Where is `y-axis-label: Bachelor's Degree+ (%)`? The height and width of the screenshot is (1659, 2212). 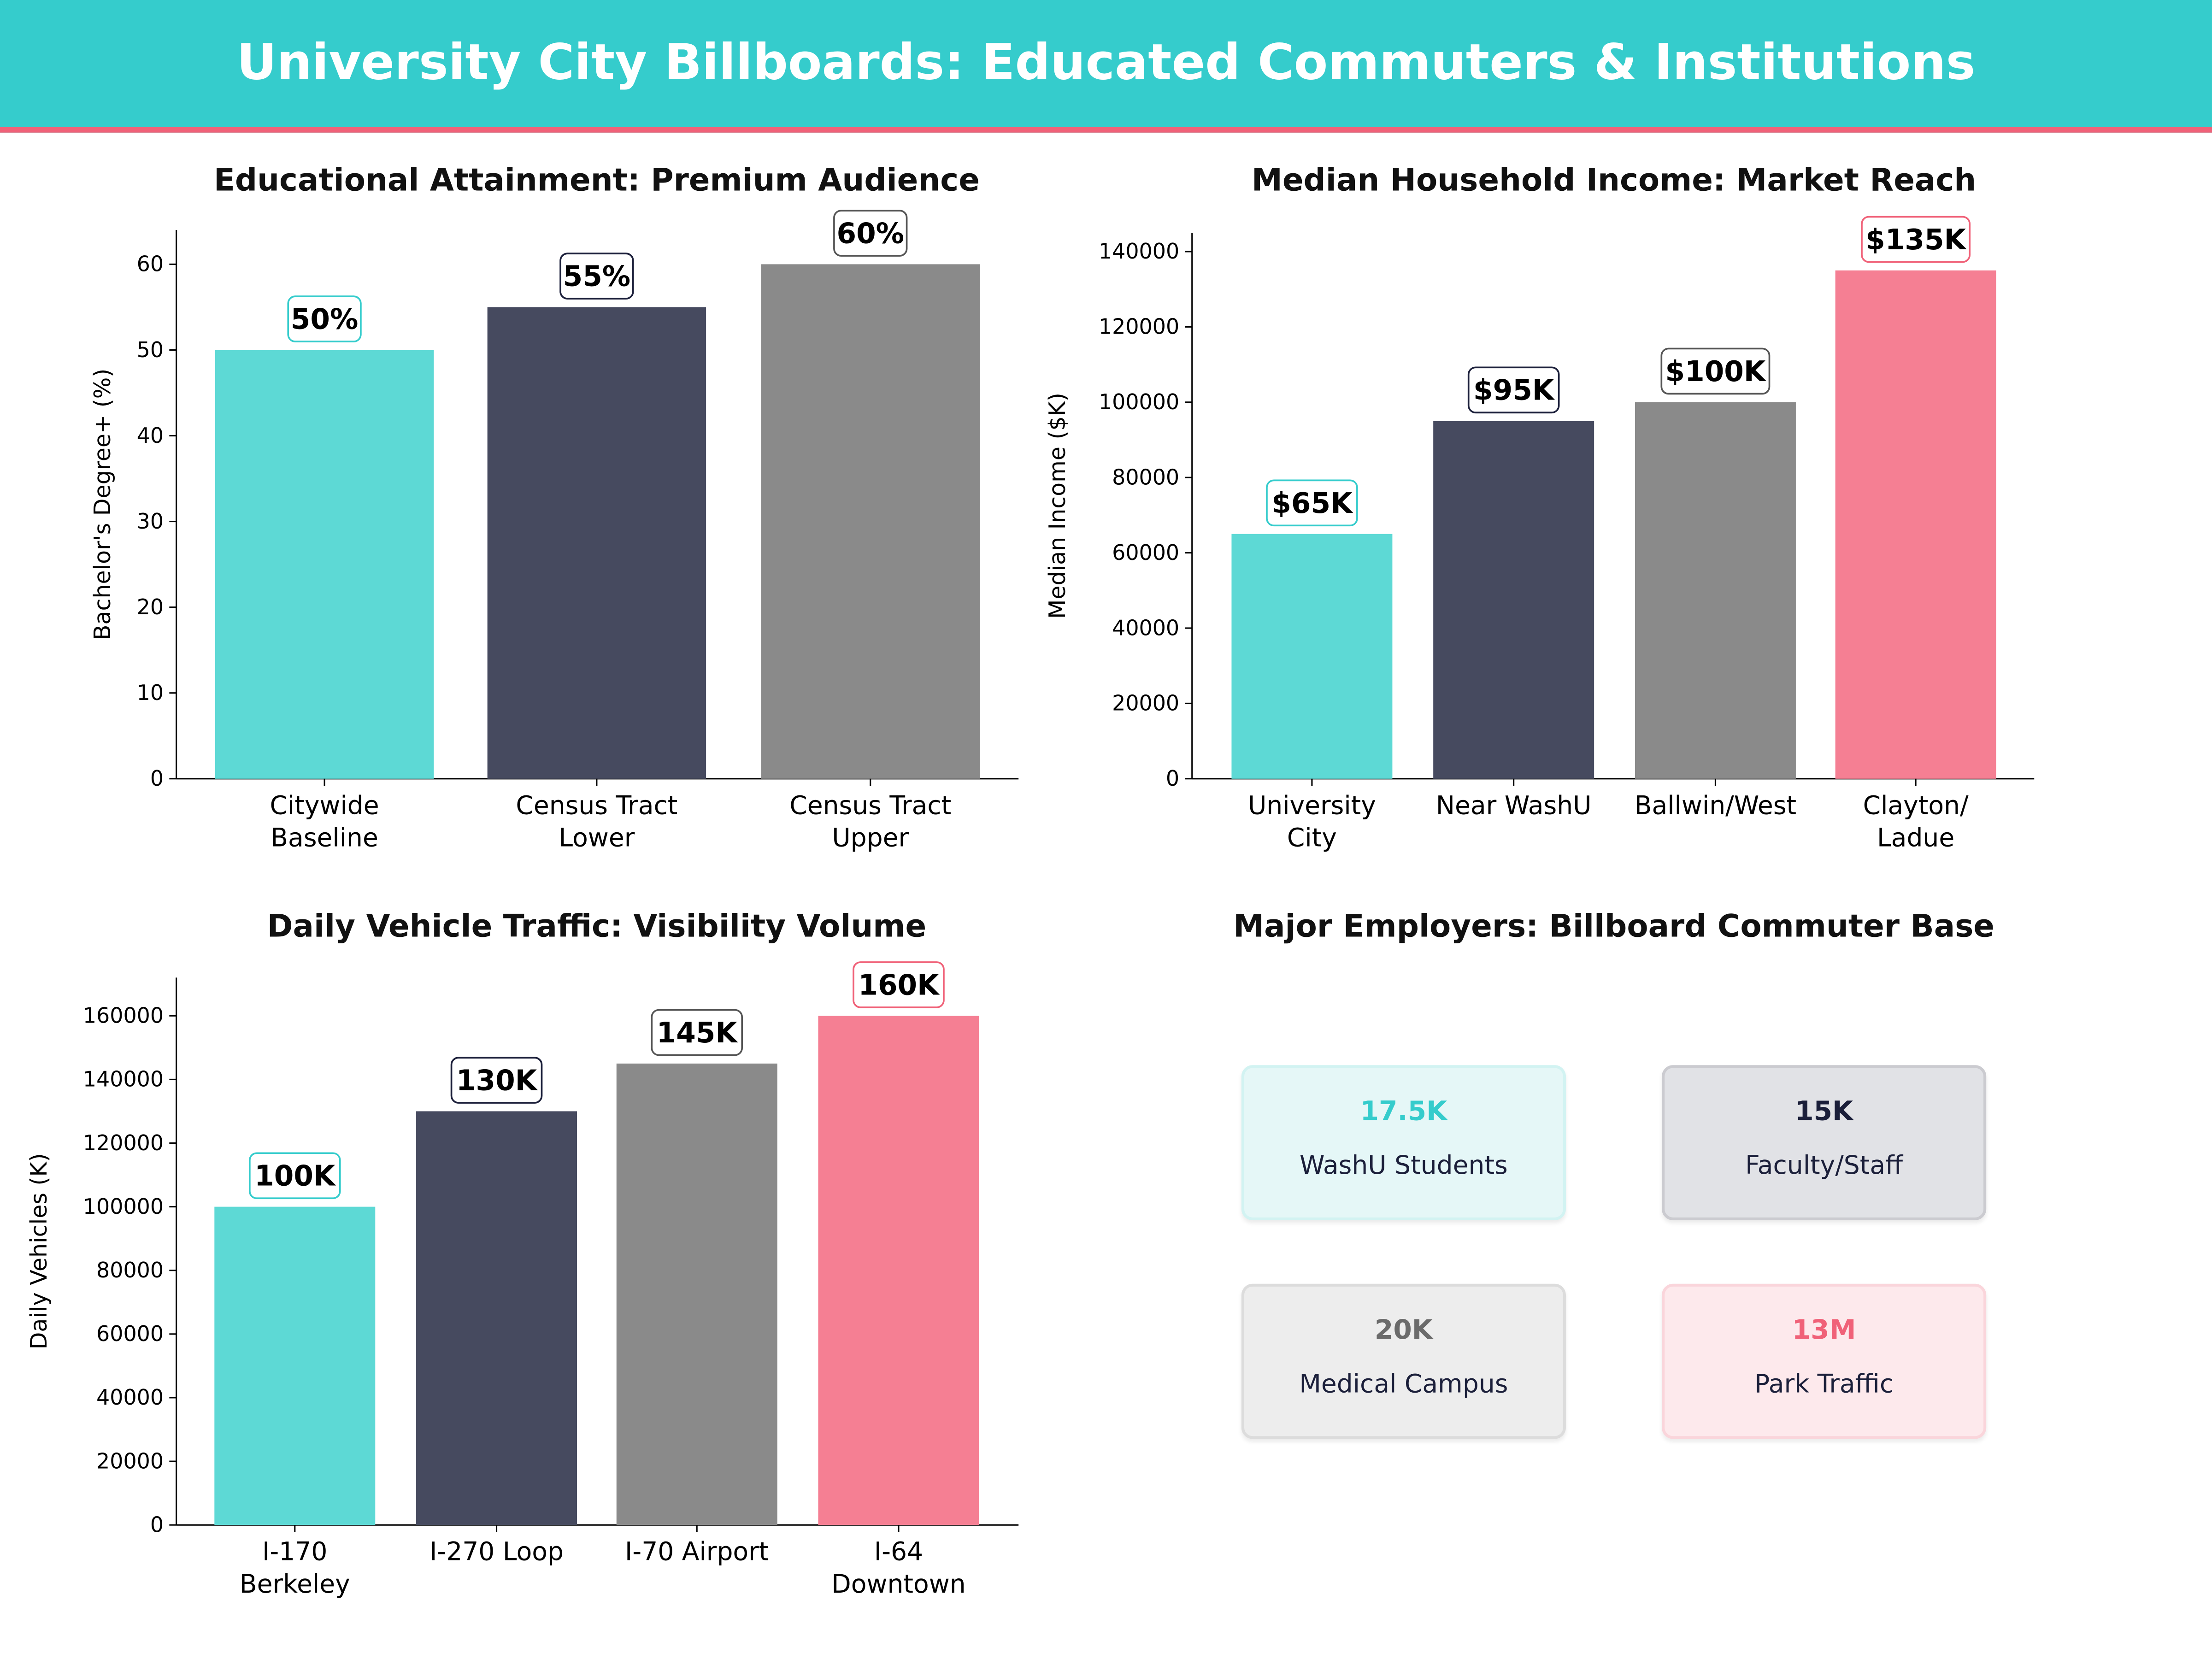
y-axis-label: Bachelor's Degree+ (%) is located at coordinates (102, 504).